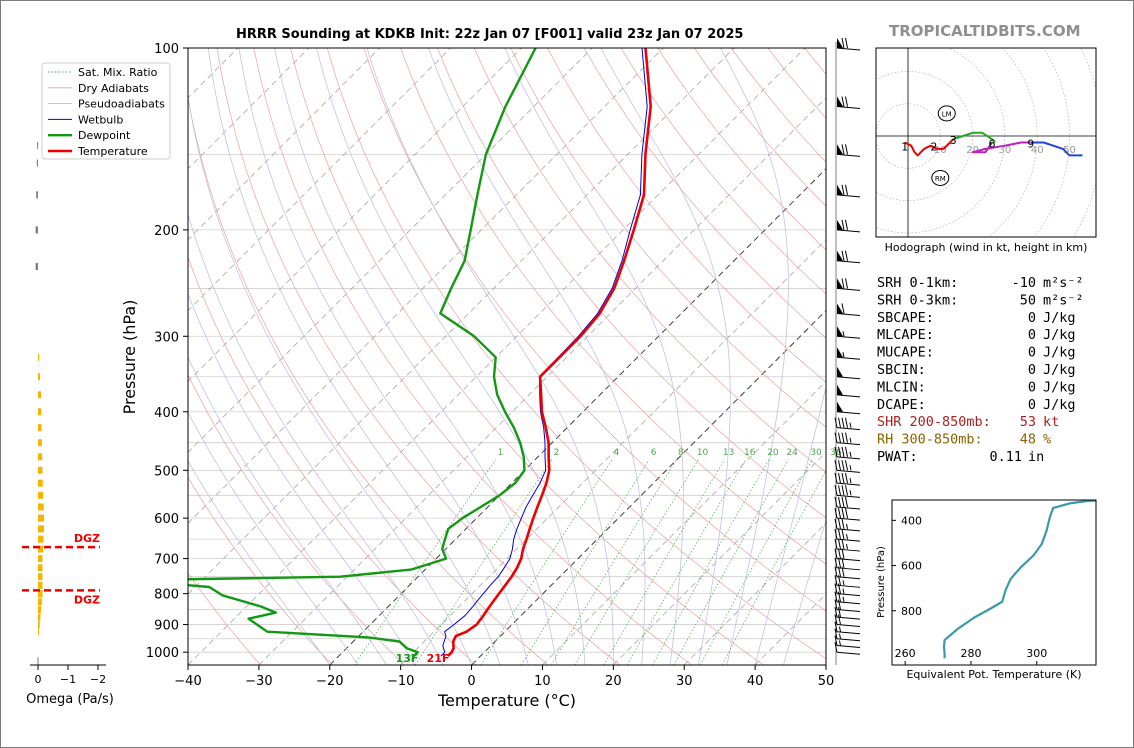 The width and height of the screenshot is (1134, 748). What do you see at coordinates (972, 150) in the screenshot?
I see `hodograph-ring-label: 20` at bounding box center [972, 150].